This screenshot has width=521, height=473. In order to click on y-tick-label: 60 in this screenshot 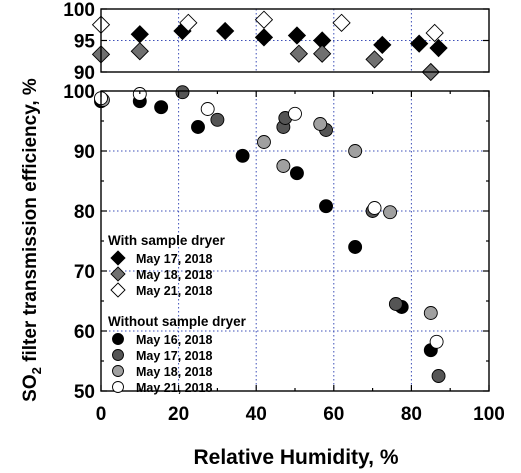, I will do `click(84, 332)`.